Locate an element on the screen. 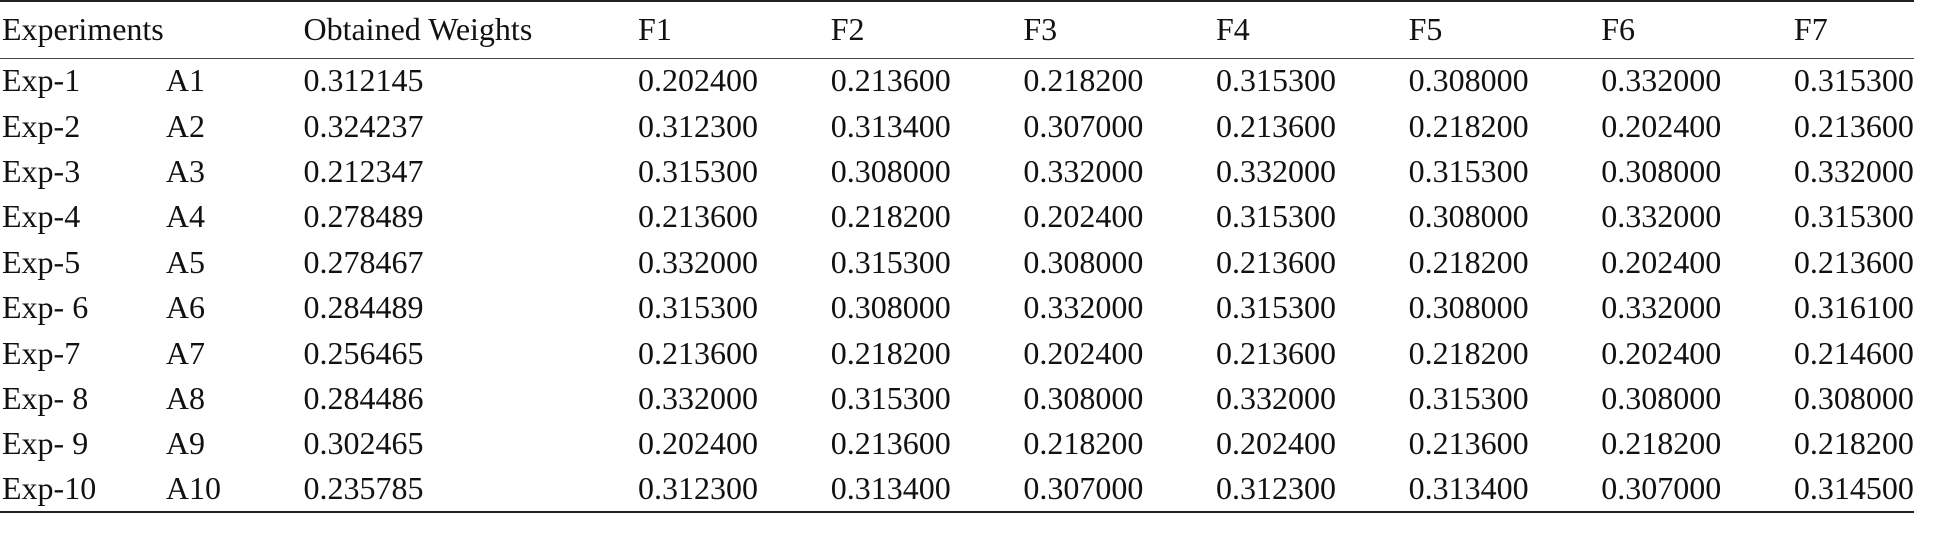  experiment-cell: Exp-5 is located at coordinates (41, 261).